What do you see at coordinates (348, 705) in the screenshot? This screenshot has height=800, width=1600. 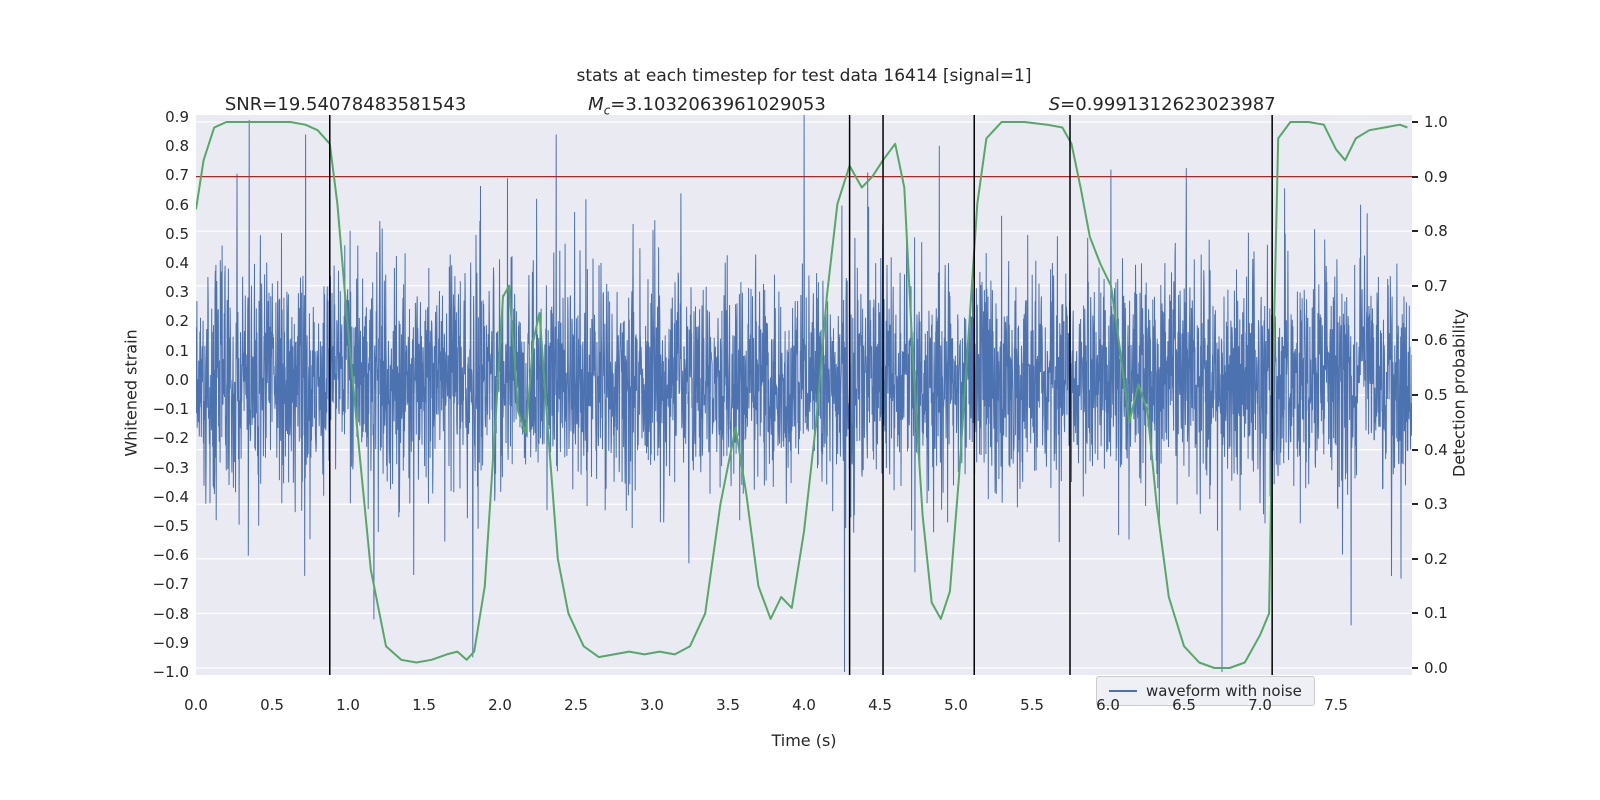 I see `x-tick-label: 1.0` at bounding box center [348, 705].